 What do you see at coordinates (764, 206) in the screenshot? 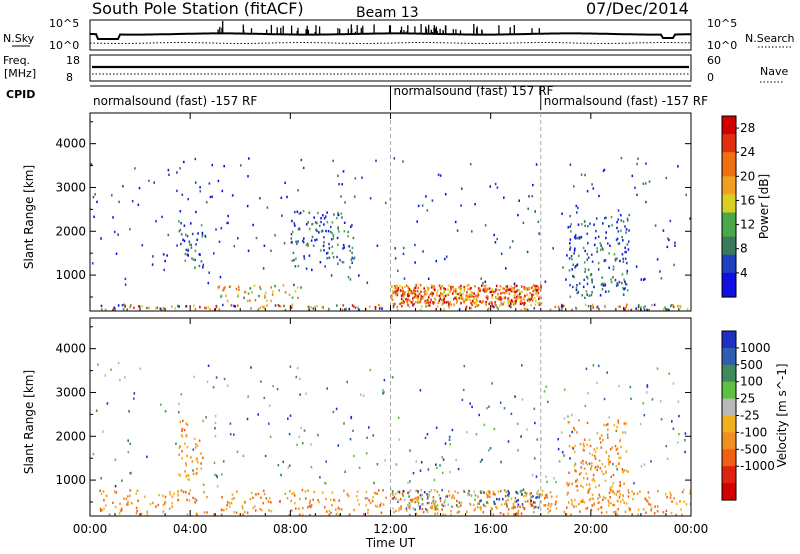
I see `power-colorbar-label: Power [dB]` at bounding box center [764, 206].